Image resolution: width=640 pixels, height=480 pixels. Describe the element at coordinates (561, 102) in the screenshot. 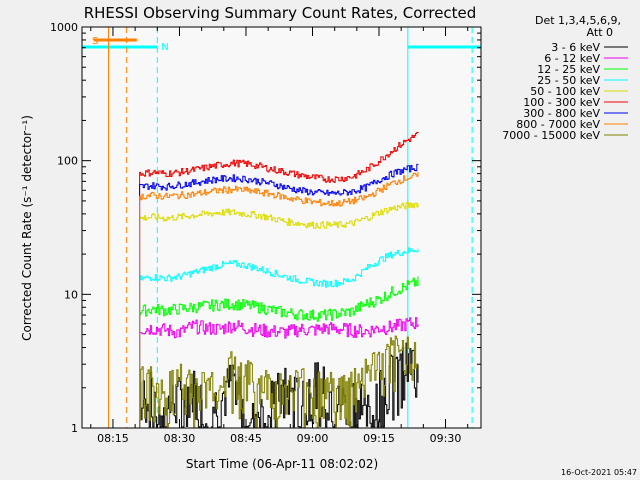

I see `legend-label: 100 - 300 keV` at that location.